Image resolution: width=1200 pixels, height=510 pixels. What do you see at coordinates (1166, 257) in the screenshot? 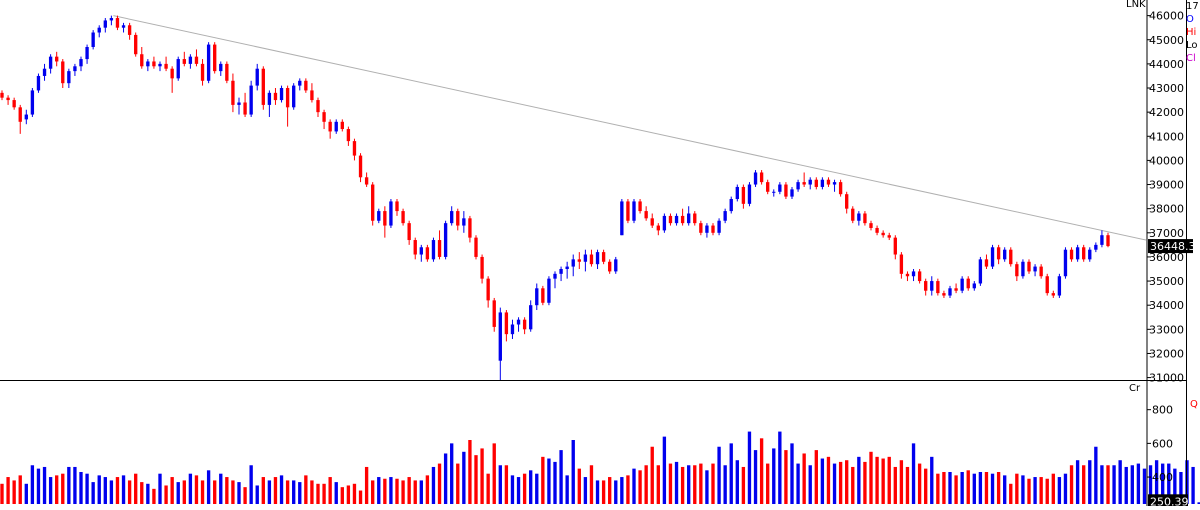
I see `price-tick-label: 36000` at bounding box center [1166, 257].